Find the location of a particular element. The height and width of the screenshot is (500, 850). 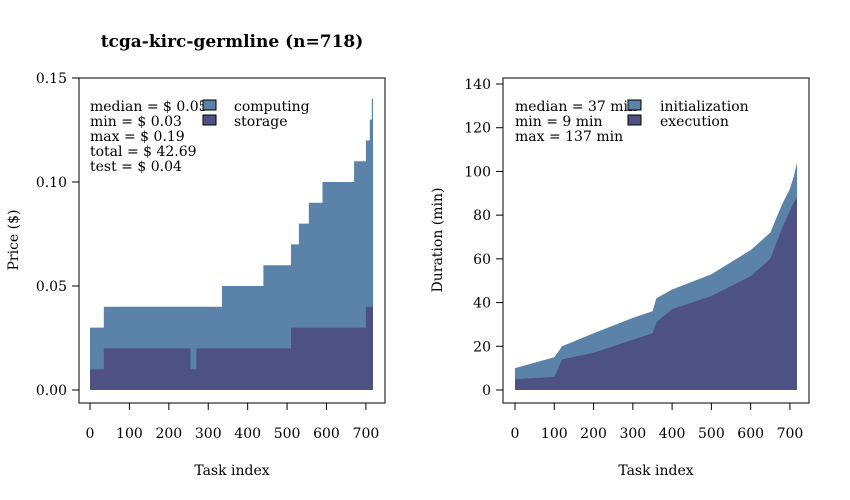

legend-label-storage: storage is located at coordinates (261, 122).